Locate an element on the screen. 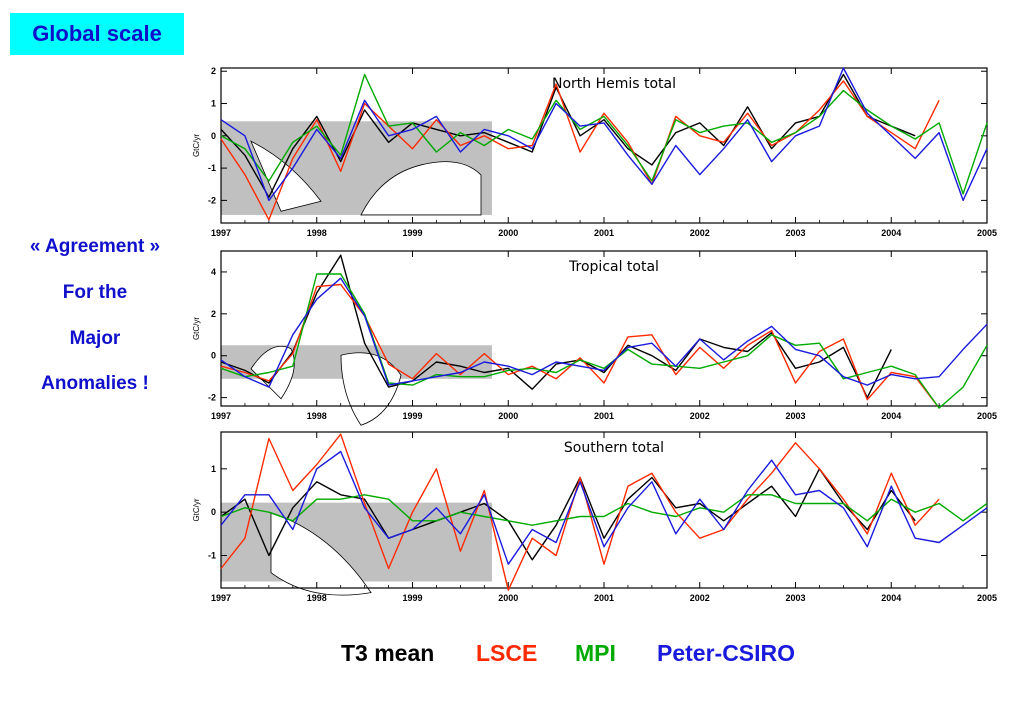  map-inset-southern is located at coordinates (356, 542).